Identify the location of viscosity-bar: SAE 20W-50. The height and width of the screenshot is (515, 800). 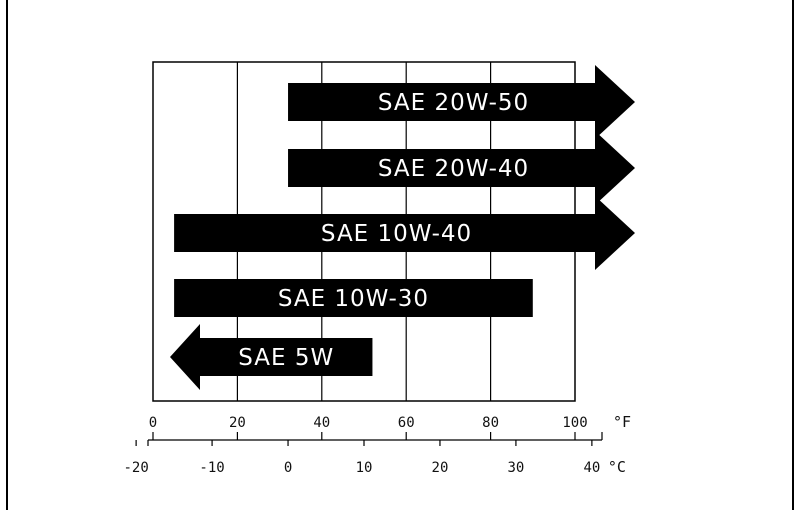
(461, 102).